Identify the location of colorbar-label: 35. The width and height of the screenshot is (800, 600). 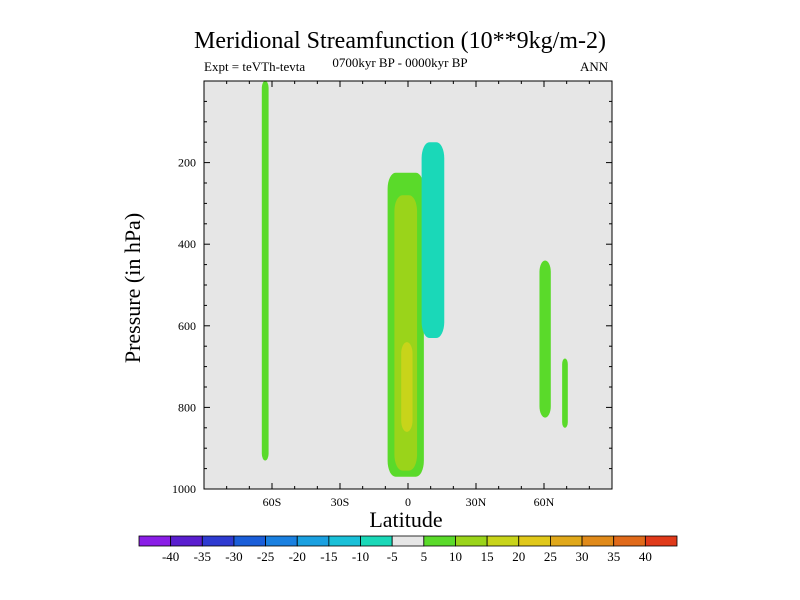
(613, 556).